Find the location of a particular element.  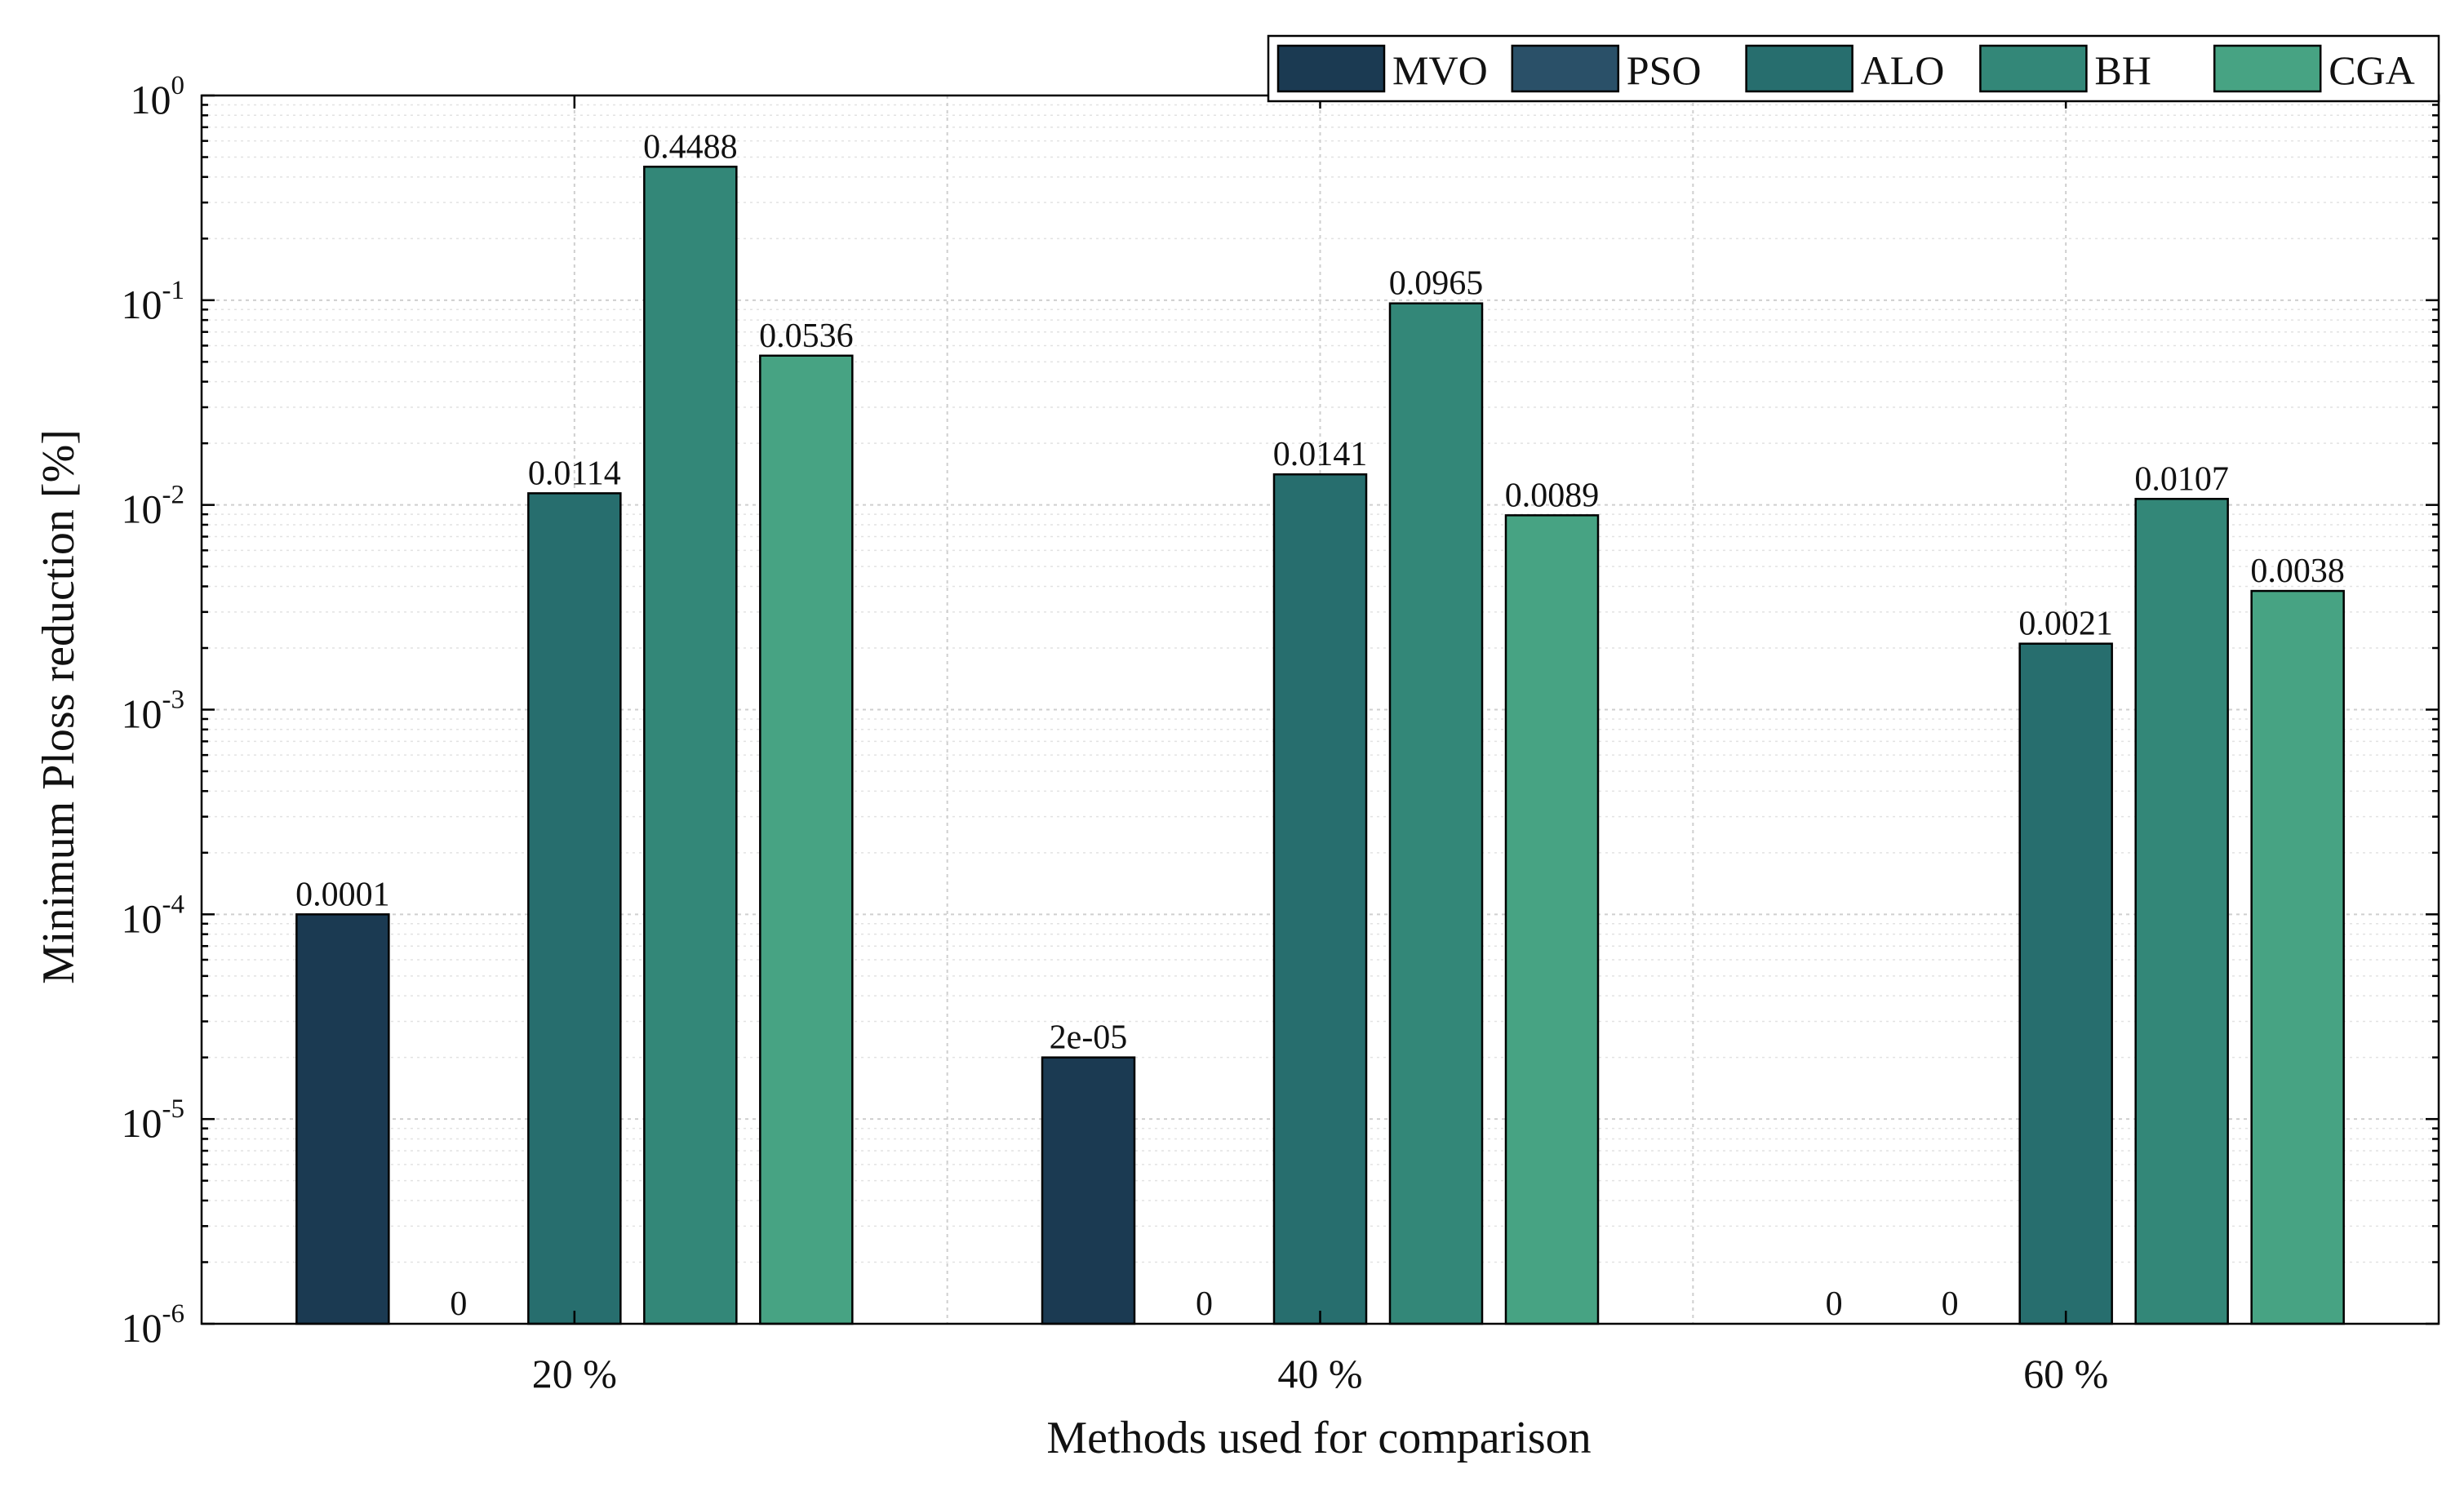

data-label-bh-2: 0.0965 is located at coordinates (1437, 284).